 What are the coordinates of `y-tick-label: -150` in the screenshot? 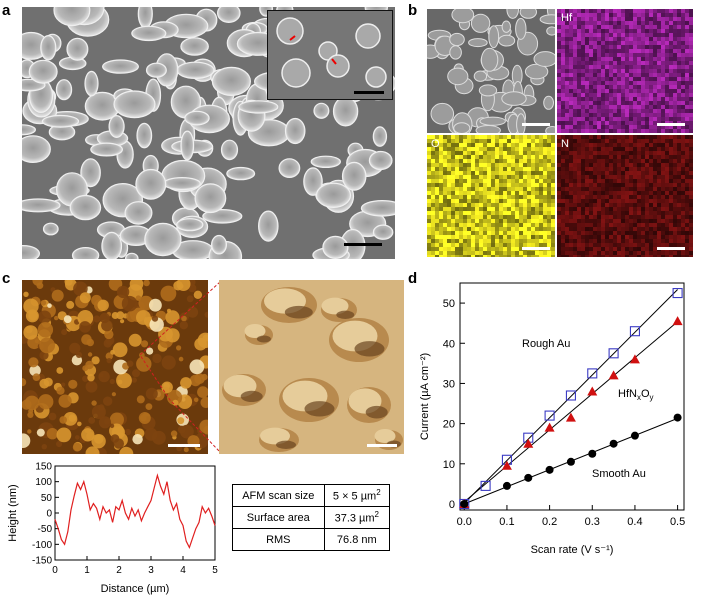 It's located at (42, 561).